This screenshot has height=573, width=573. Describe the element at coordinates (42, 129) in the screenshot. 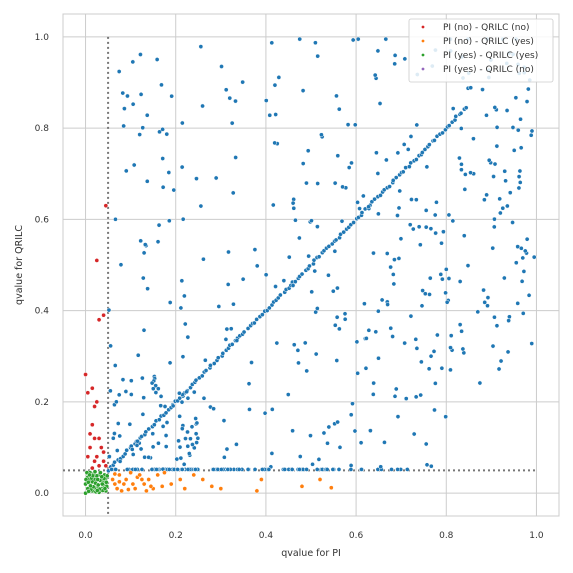

I see `y-tick-label: 0.8` at that location.